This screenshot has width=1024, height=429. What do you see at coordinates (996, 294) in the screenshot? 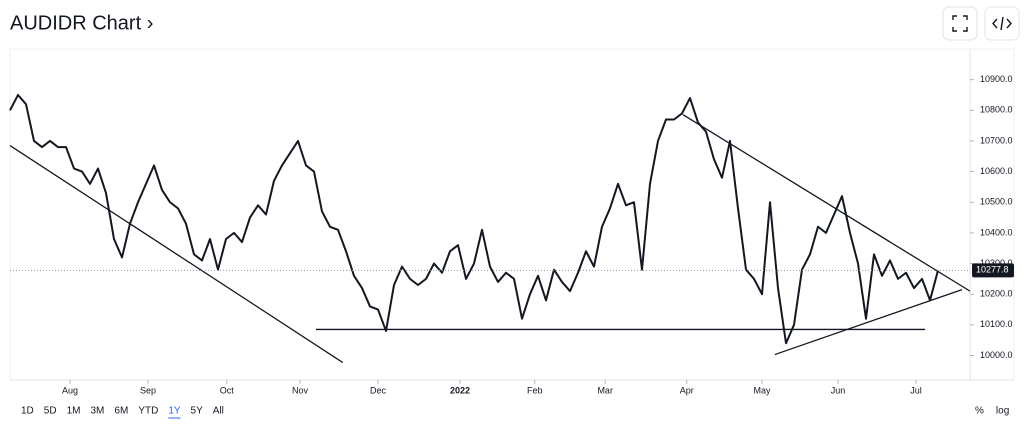
I see `y-tick-label: 10200.0` at bounding box center [996, 294].